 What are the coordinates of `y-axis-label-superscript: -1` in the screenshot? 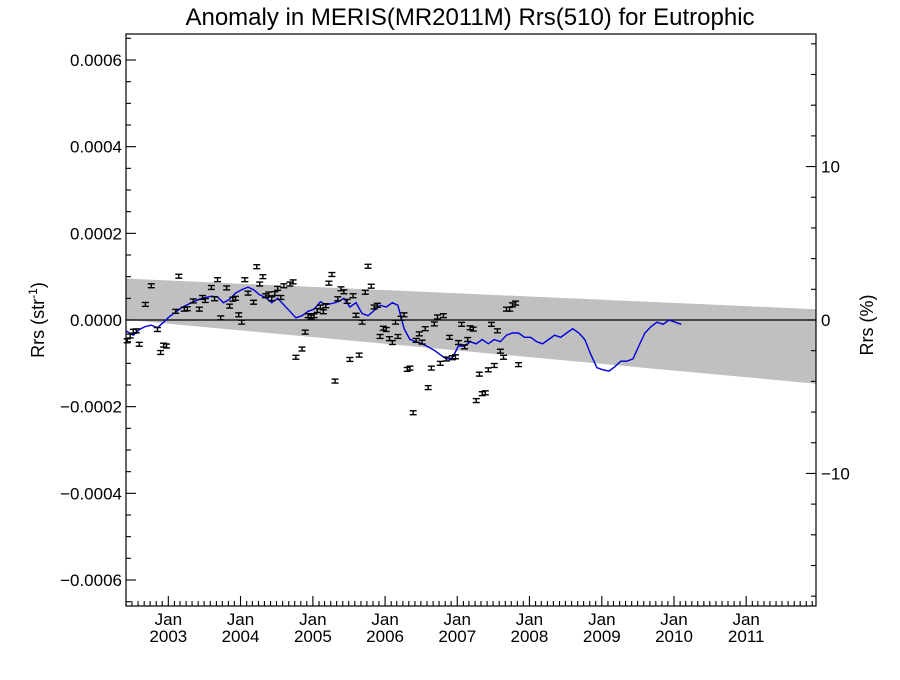 It's located at (33, 293).